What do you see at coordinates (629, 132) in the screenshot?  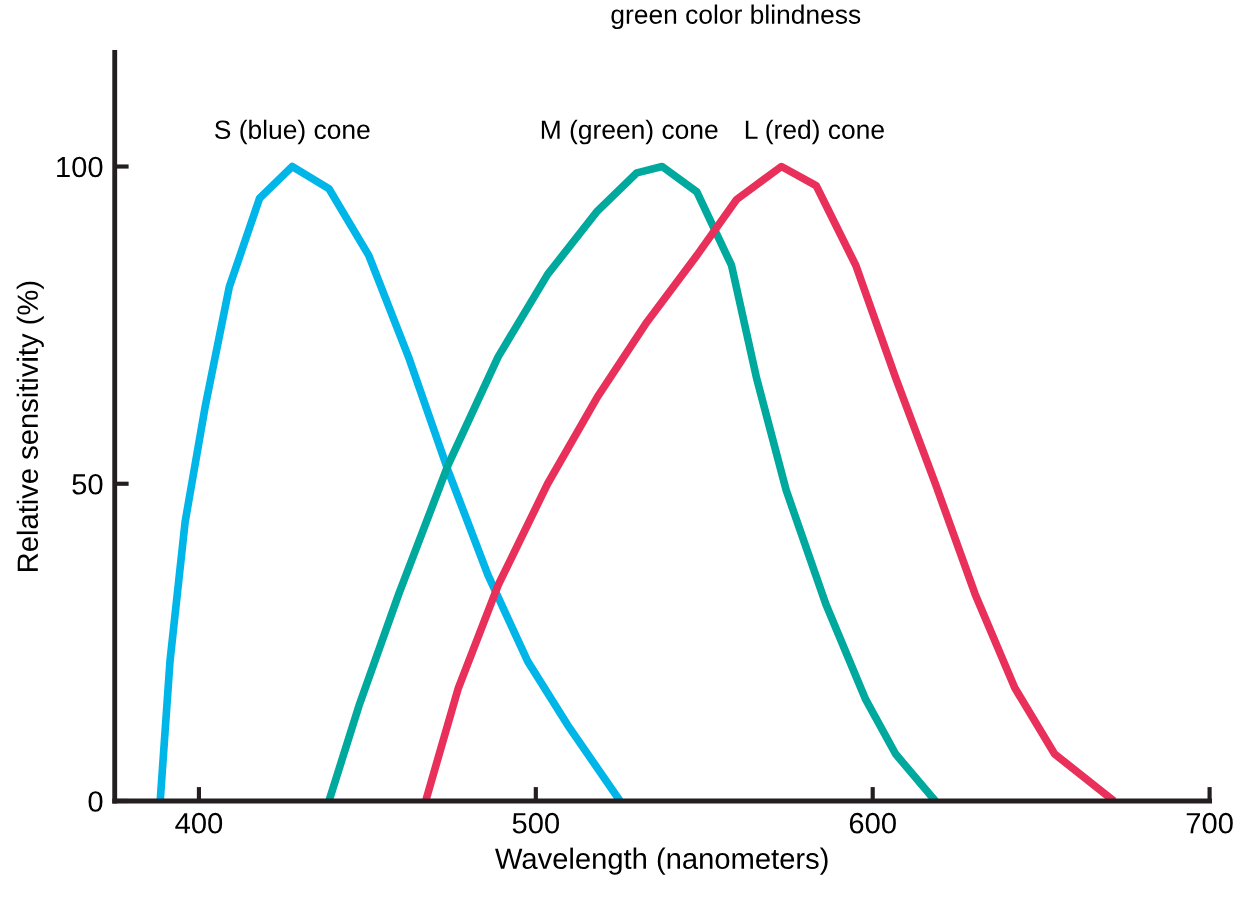 I see `series-label: M (green) cone` at bounding box center [629, 132].